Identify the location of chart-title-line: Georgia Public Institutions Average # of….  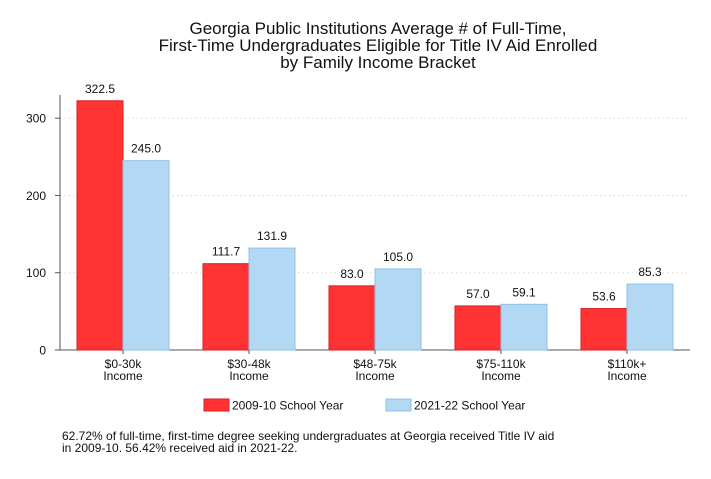
(377, 28).